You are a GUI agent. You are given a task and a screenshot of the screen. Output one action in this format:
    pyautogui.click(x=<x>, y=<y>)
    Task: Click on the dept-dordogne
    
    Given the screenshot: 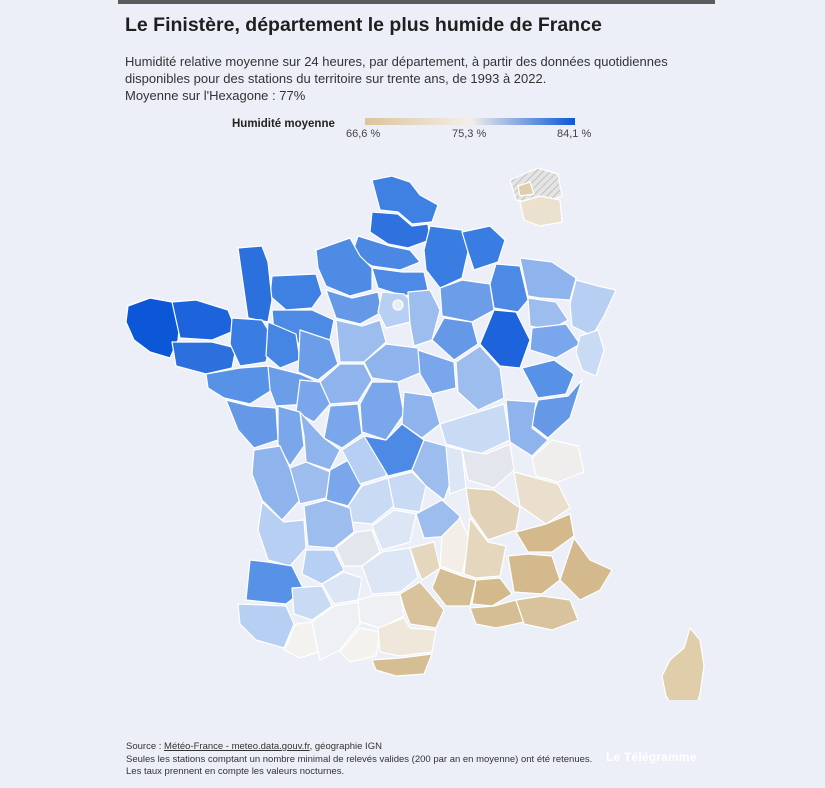 What is the action you would take?
    pyautogui.click(x=329, y=524)
    